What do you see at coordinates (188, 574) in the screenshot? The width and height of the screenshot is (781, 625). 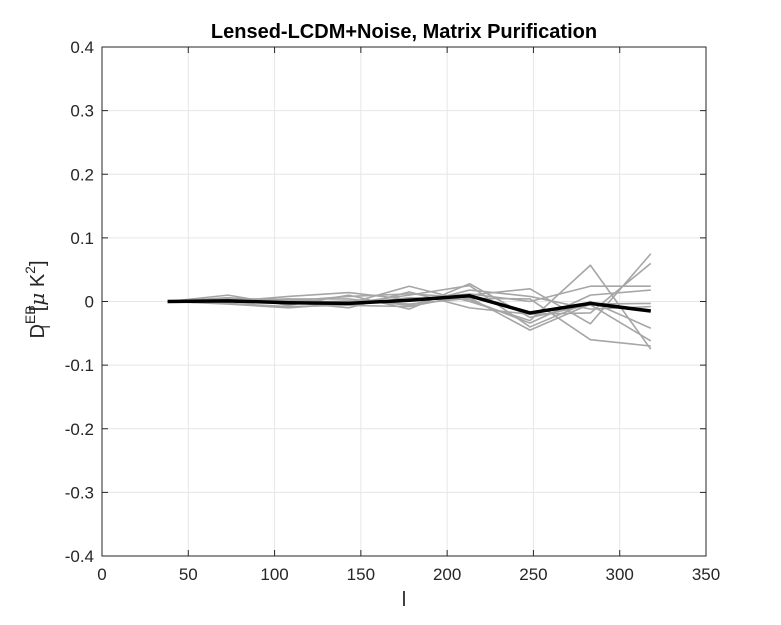 I see `x-tick-label: 50` at bounding box center [188, 574].